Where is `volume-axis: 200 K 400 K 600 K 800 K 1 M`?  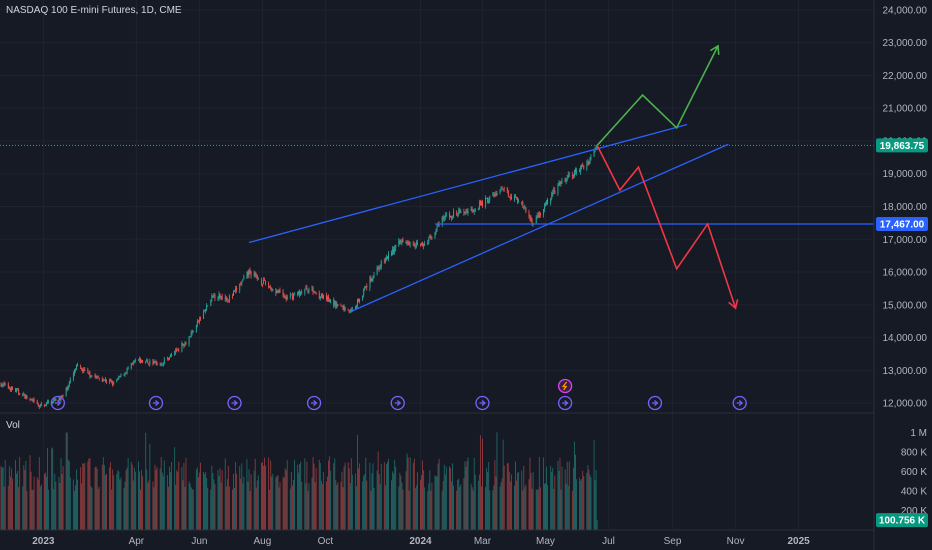 volume-axis: 200 K 400 K 600 K 800 K 1 M is located at coordinates (914, 472).